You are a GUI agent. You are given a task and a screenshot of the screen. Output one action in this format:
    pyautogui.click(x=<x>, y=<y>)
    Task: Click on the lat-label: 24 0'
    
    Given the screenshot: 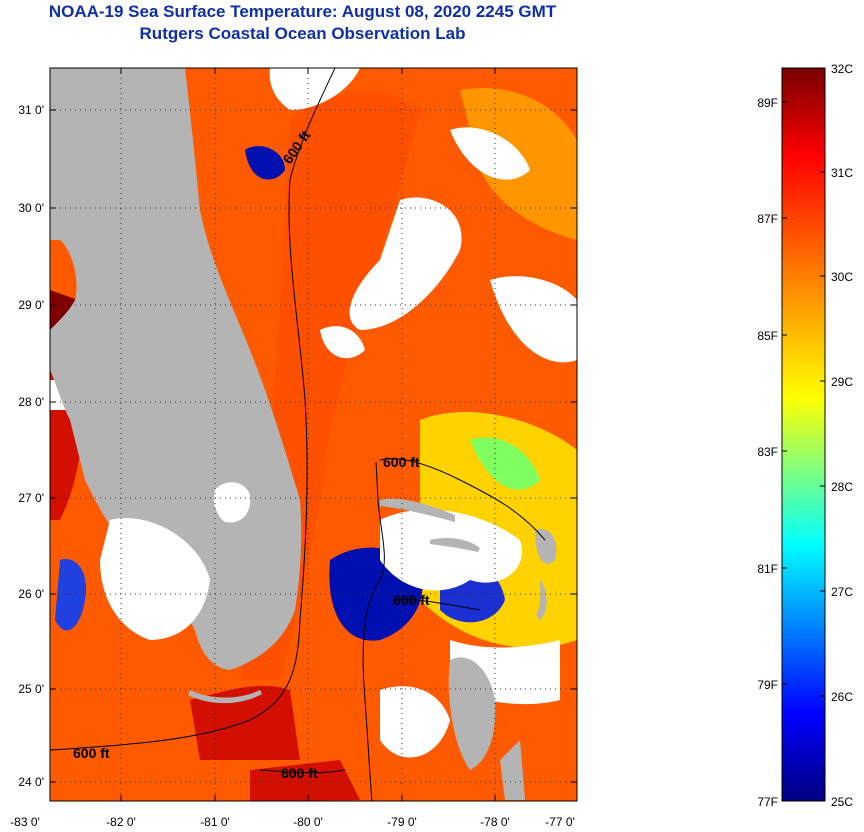 What is the action you would take?
    pyautogui.click(x=31, y=782)
    